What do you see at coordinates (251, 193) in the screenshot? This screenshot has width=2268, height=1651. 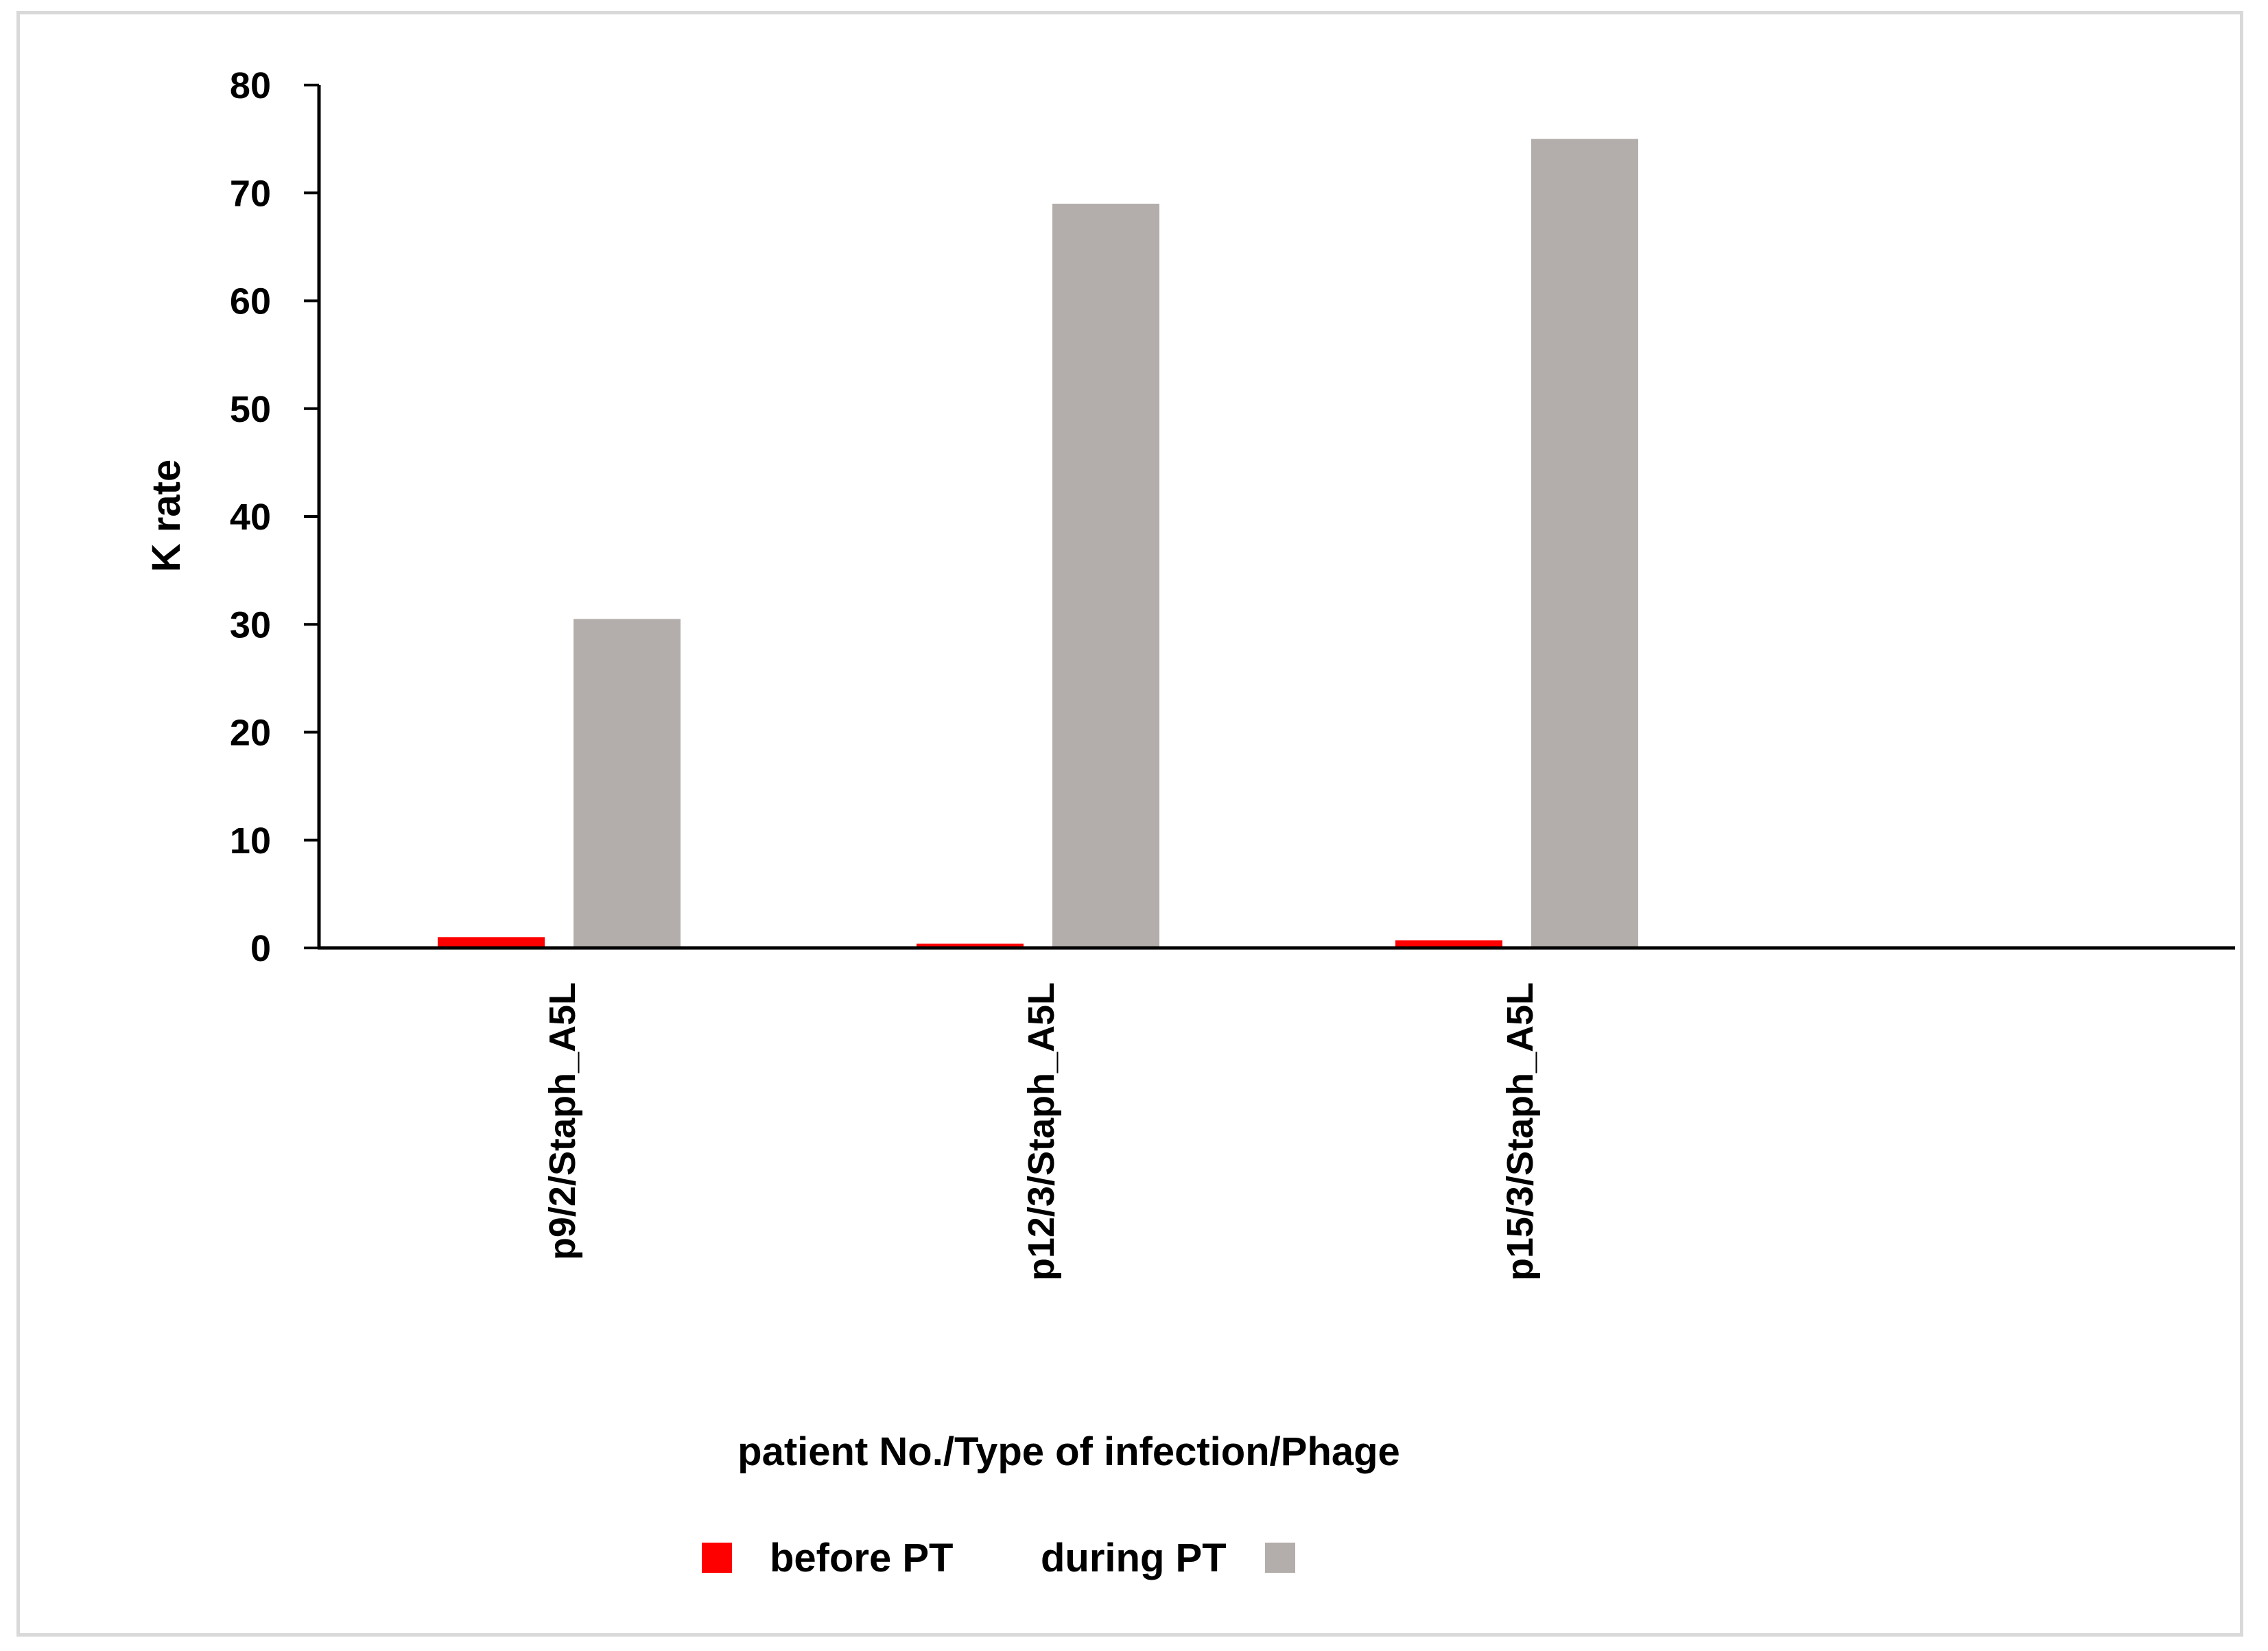 I see `y-tick-label-70: 70` at bounding box center [251, 193].